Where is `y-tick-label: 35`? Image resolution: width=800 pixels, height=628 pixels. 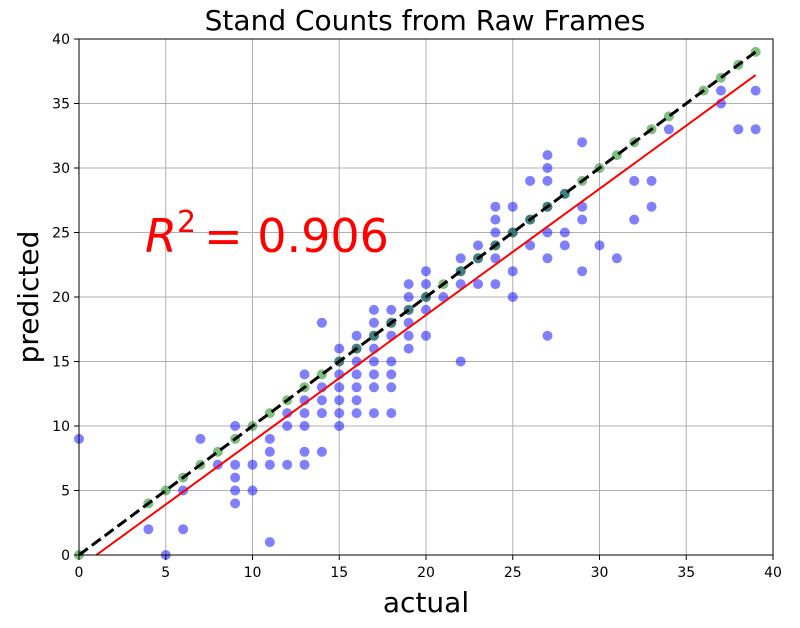
y-tick-label: 35 is located at coordinates (61, 105).